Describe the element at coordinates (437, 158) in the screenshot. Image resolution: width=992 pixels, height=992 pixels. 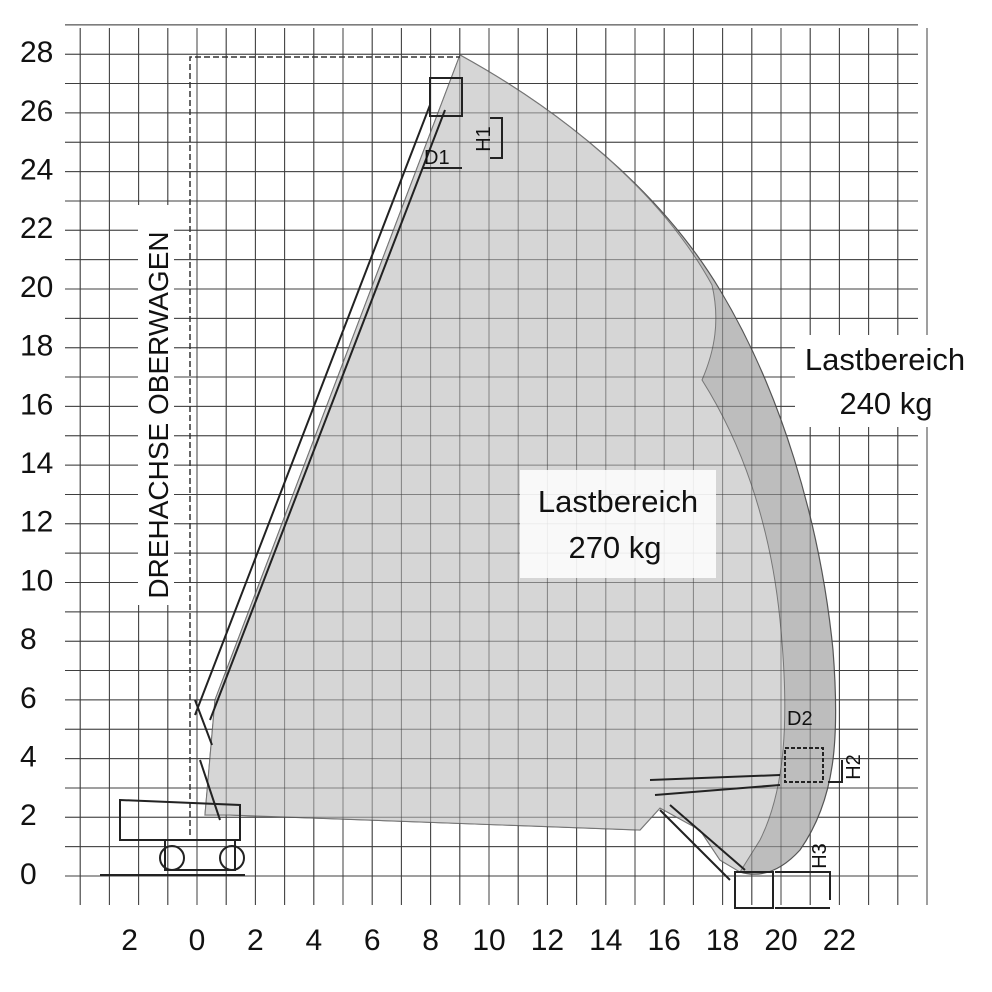
I see `dim-label: D1` at that location.